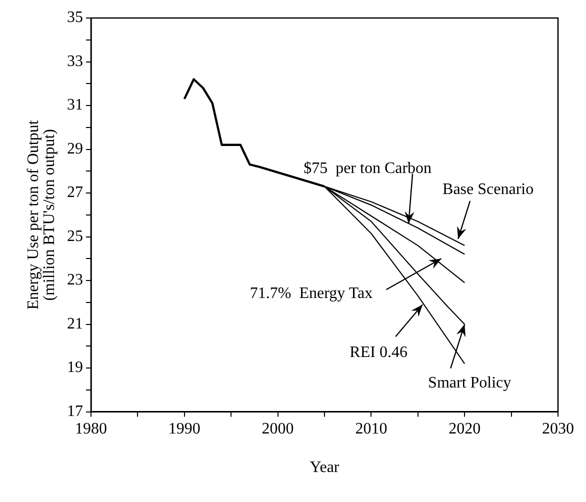 This screenshot has height=502, width=586. I want to click on y-tick-label: 19, so click(75, 367).